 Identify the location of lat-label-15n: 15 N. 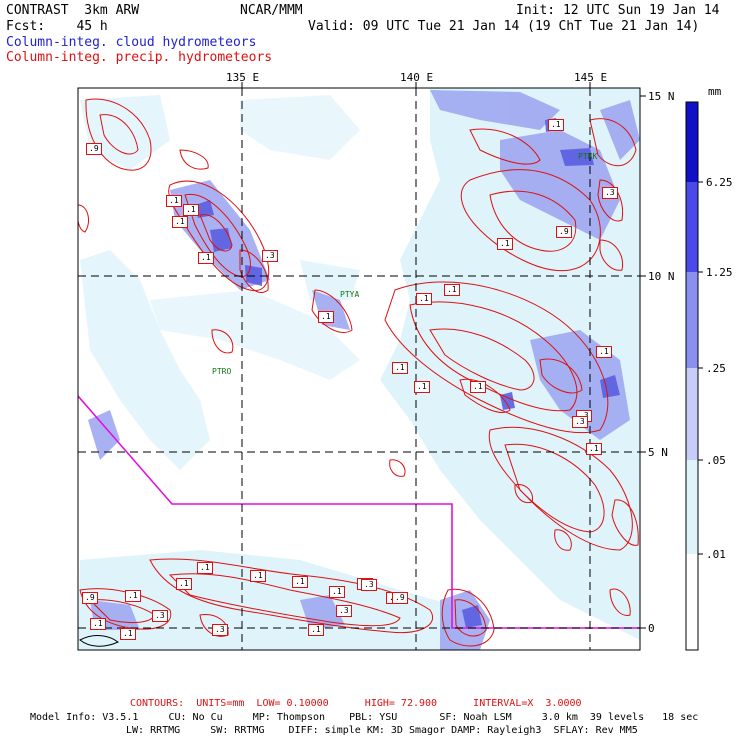
(661, 96).